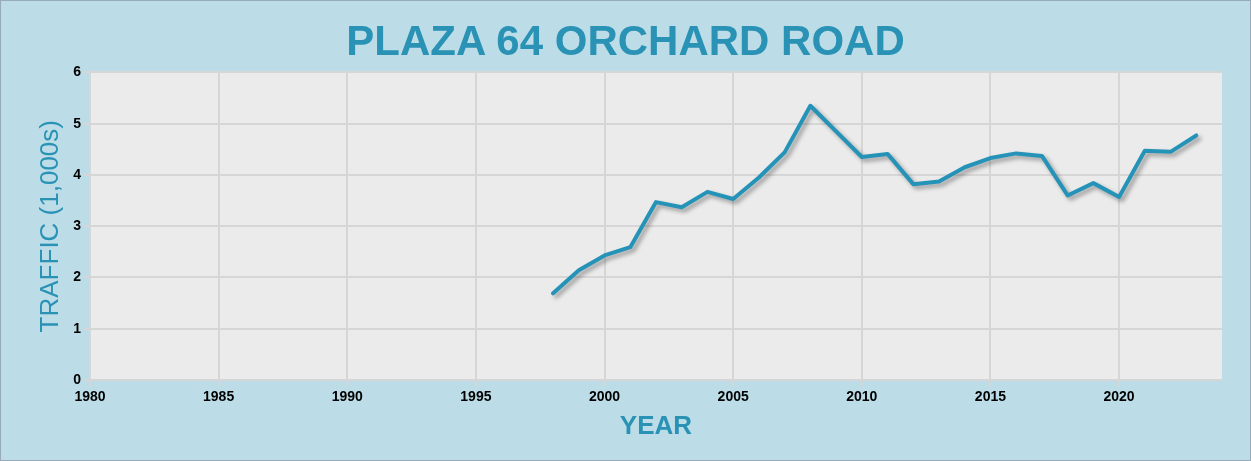 The height and width of the screenshot is (461, 1251). What do you see at coordinates (77, 173) in the screenshot?
I see `y-tick-label: 4` at bounding box center [77, 173].